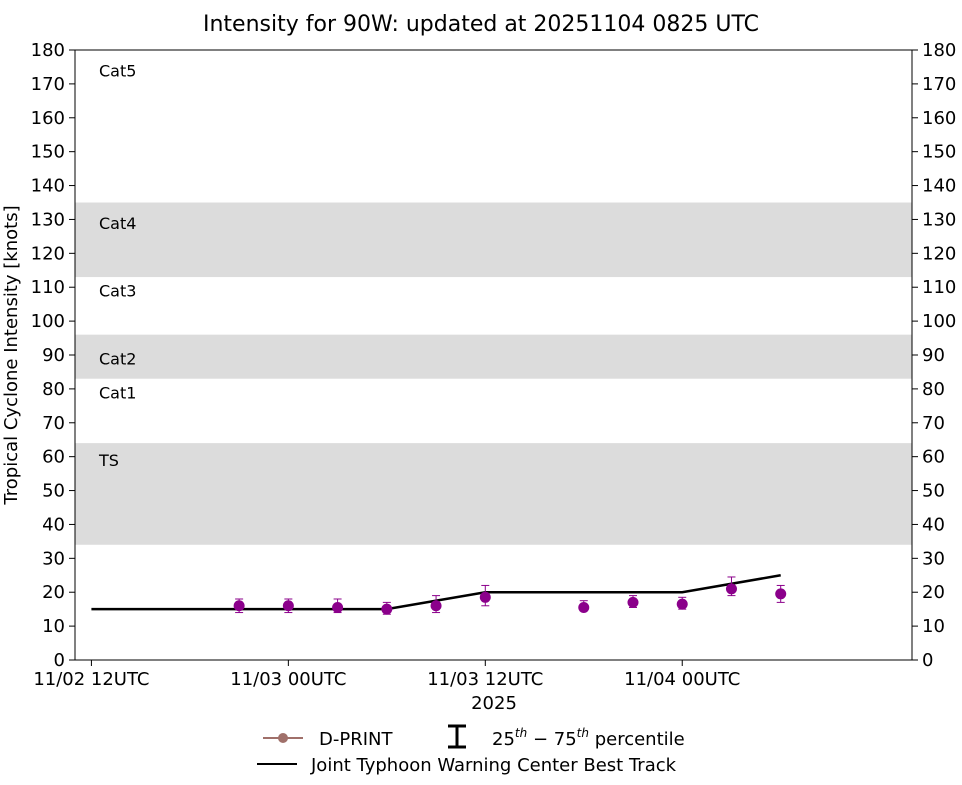 This screenshot has width=962, height=785. What do you see at coordinates (117, 358) in the screenshot?
I see `category-label-cat2: Cat2` at bounding box center [117, 358].